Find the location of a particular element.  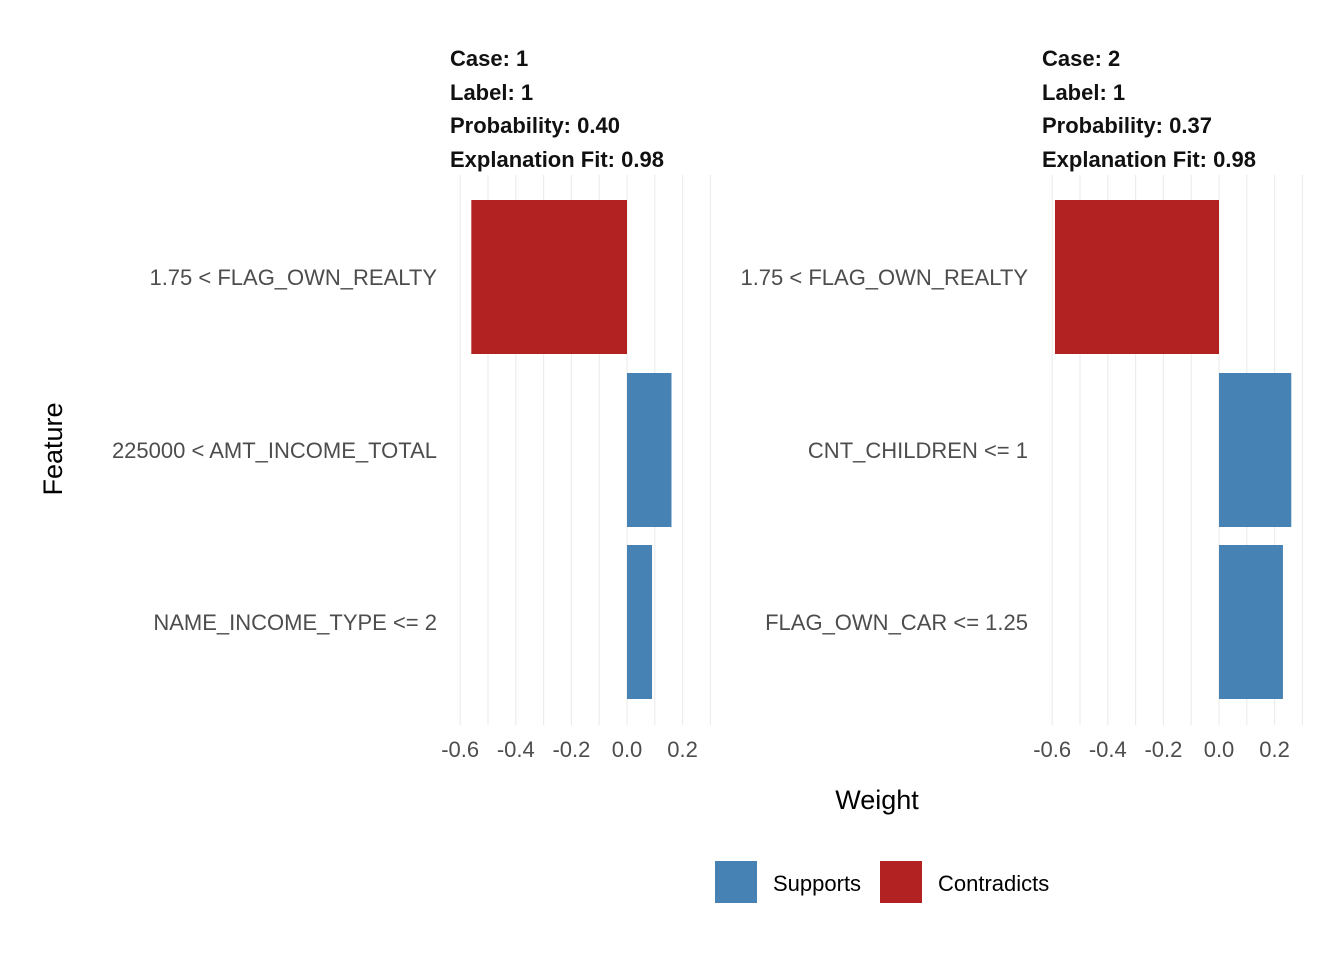

facet-strip-line: Case: 2 is located at coordinates (1081, 58).